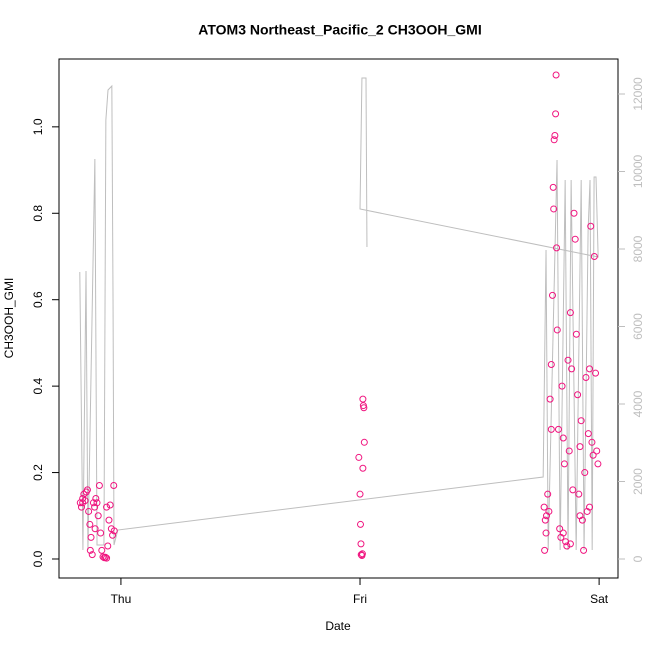 The image size is (650, 655). What do you see at coordinates (638, 248) in the screenshot?
I see `y2-tick-label: 8000` at bounding box center [638, 248].